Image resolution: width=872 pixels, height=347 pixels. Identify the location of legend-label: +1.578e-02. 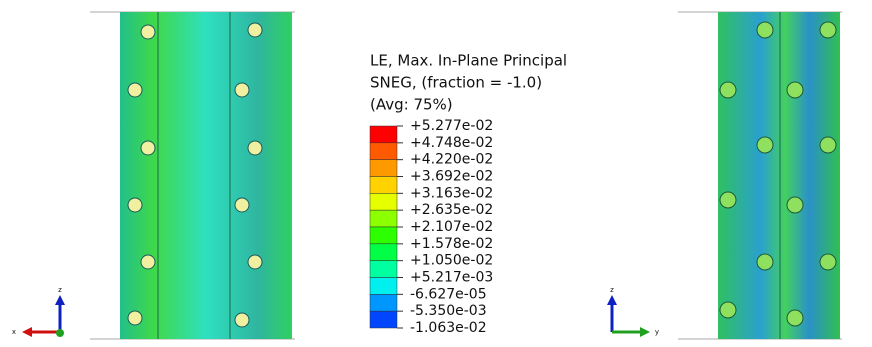
(451, 244).